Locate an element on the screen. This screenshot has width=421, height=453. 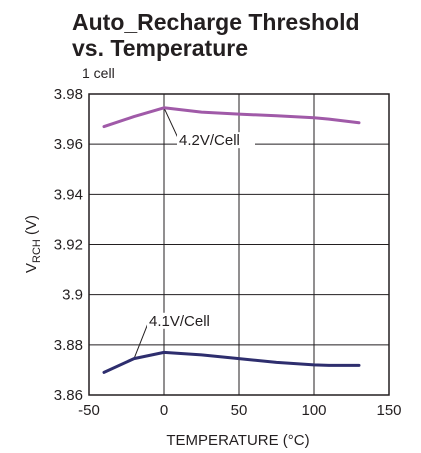
chart-subtitle: 1 cell is located at coordinates (98, 73).